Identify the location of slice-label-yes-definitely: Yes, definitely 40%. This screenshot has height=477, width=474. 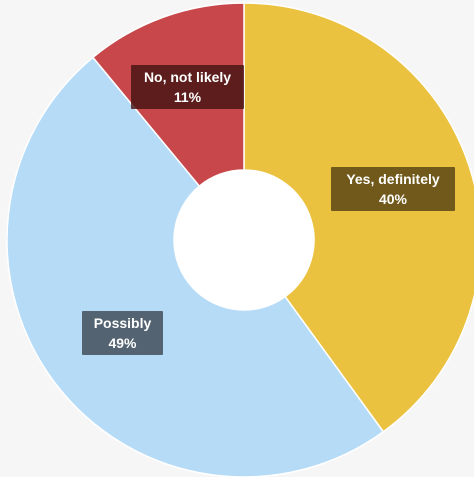
(393, 189).